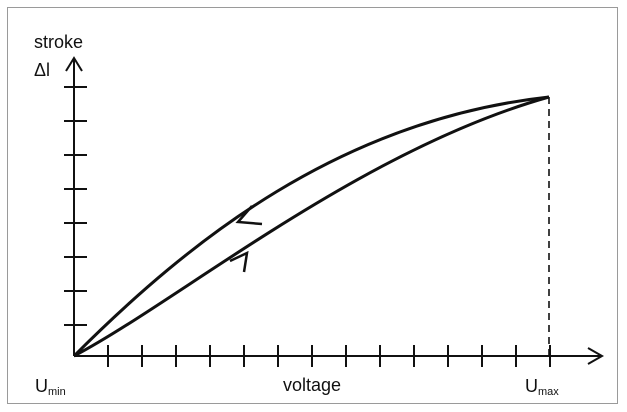 This screenshot has height=412, width=627. I want to click on y-ticks, so click(75, 206).